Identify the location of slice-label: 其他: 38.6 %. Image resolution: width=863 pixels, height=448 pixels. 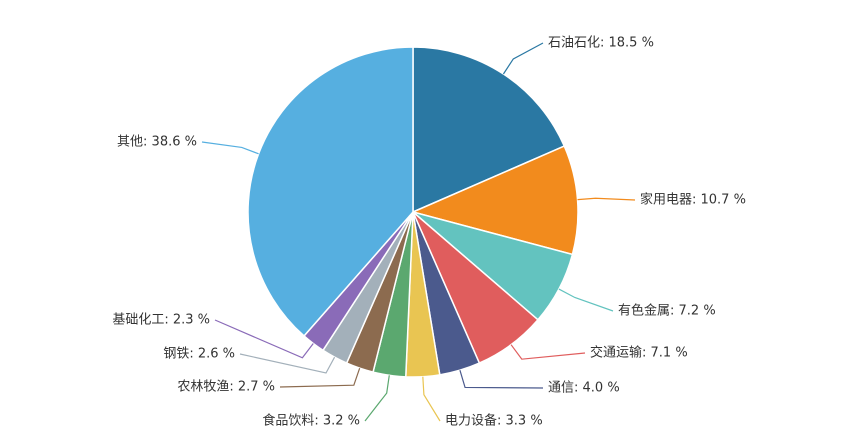
(157, 142).